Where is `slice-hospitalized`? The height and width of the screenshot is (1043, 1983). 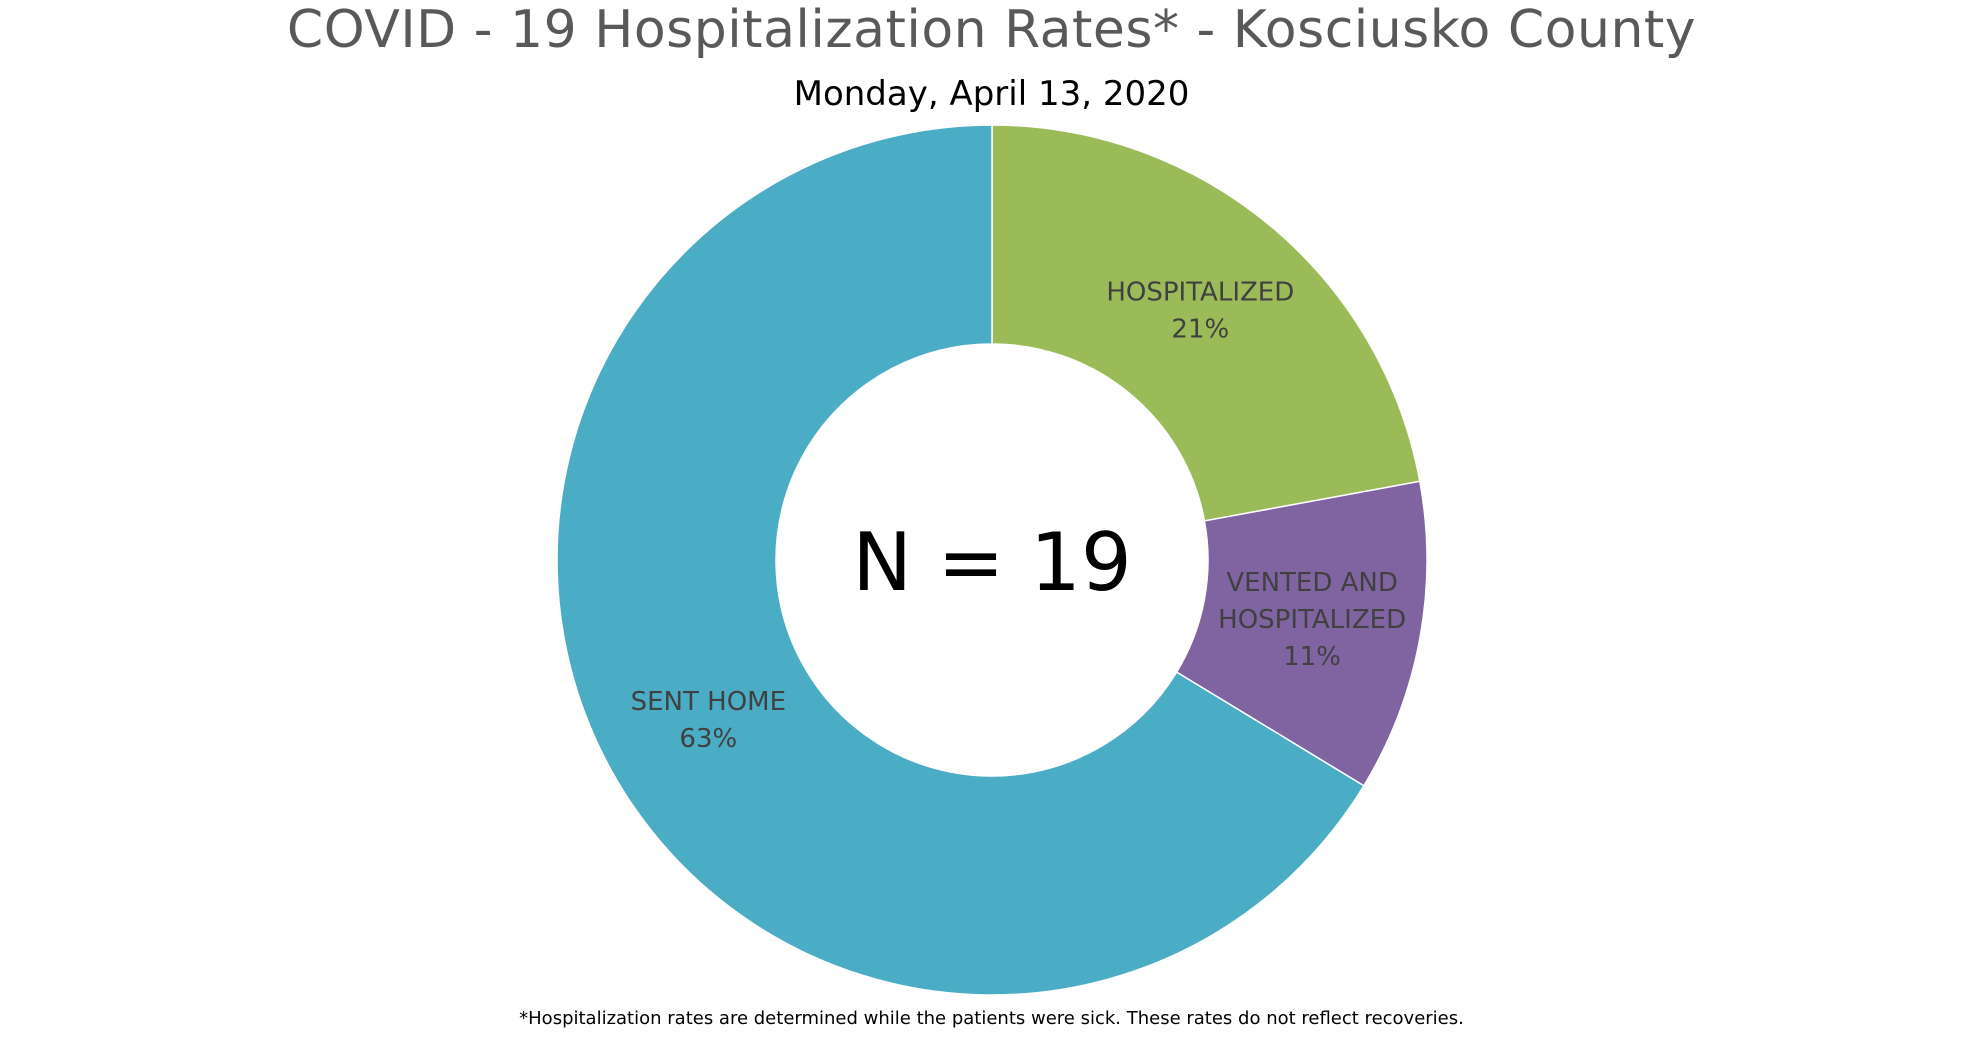
slice-hospitalized is located at coordinates (1206, 323).